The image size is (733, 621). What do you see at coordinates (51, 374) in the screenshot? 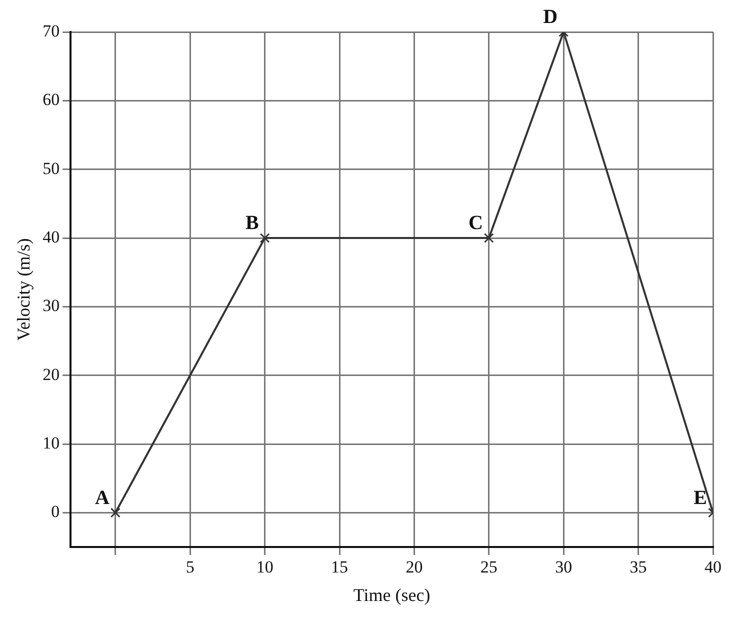
I see `y-tick-label: 20` at bounding box center [51, 374].